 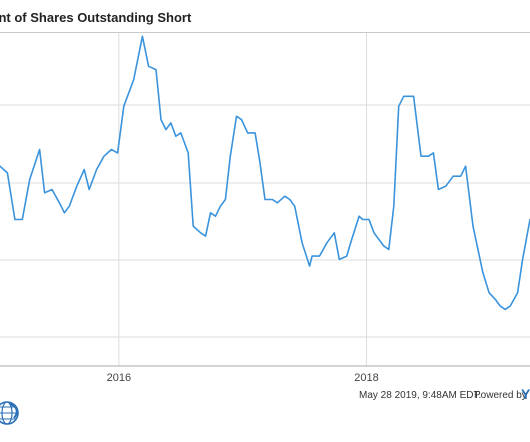 I want to click on chart-title-bar: cent of Shares Outstanding Short, so click(x=265, y=16).